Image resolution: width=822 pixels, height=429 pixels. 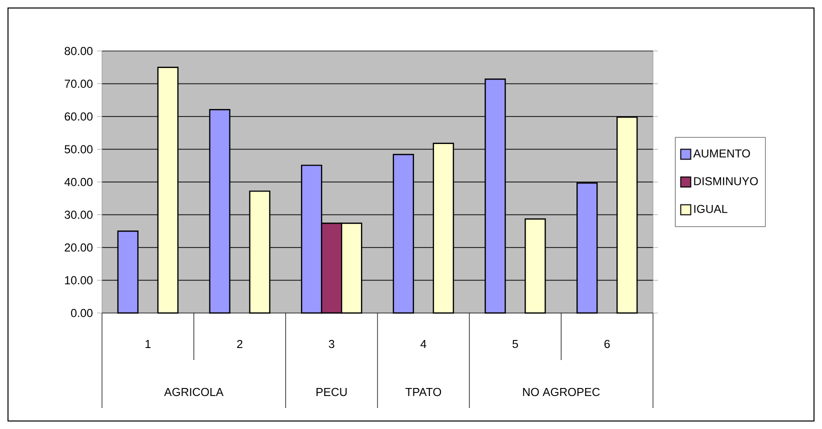 I want to click on y-tick-label: 0.00, so click(x=82, y=313).